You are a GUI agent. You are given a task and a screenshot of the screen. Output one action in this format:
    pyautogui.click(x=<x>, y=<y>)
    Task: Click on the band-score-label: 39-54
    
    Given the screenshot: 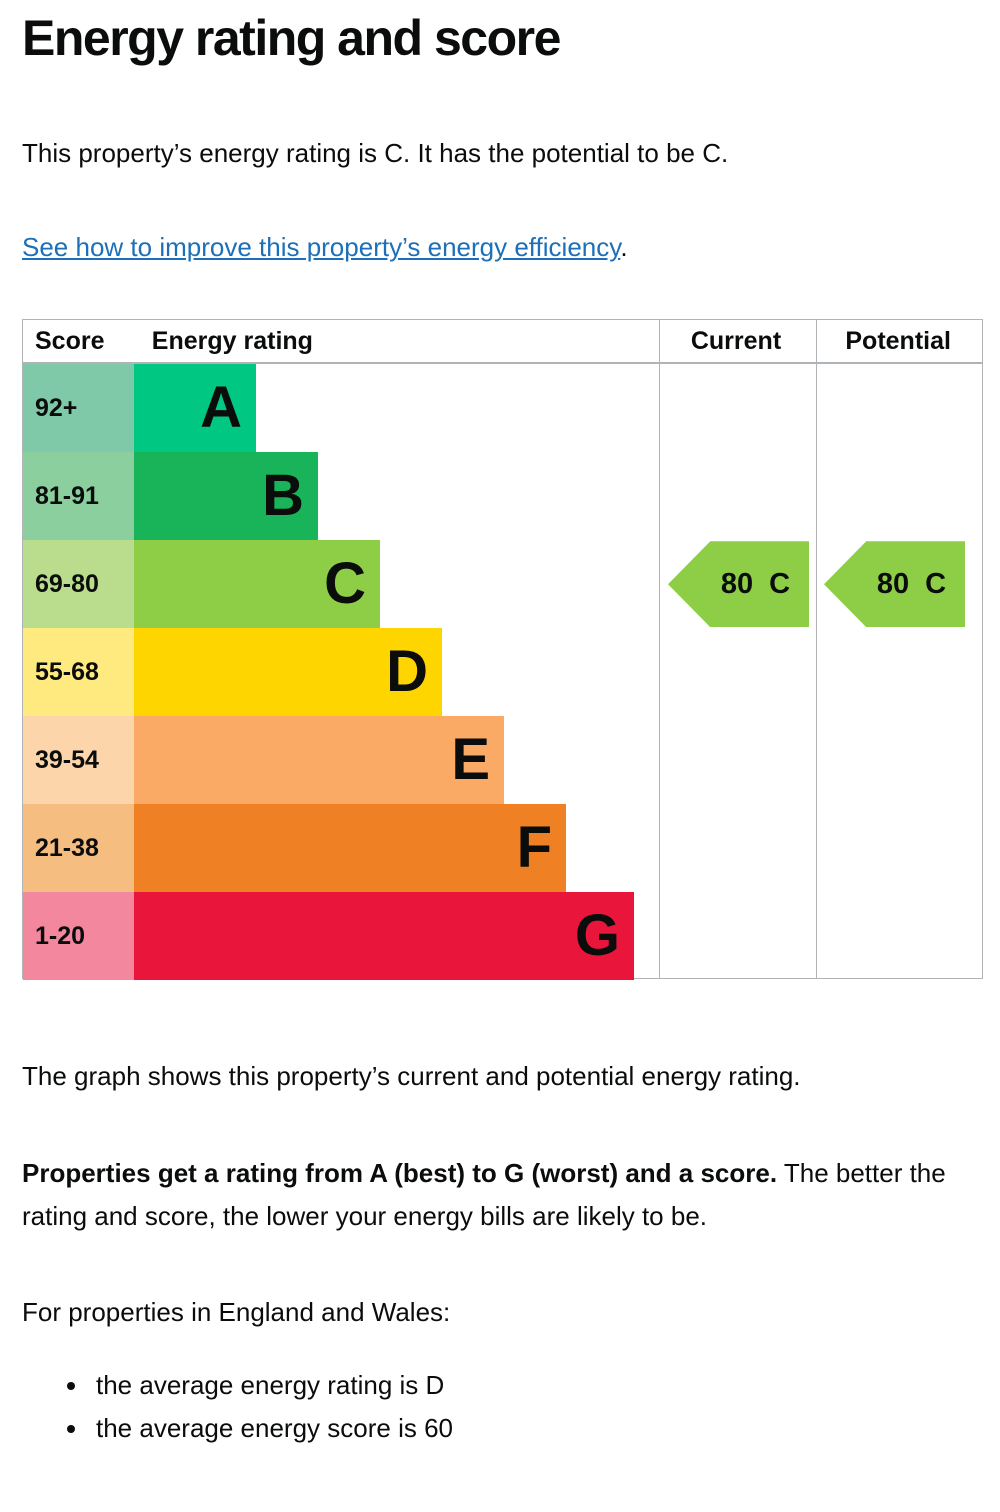 What is the action you would take?
    pyautogui.click(x=67, y=759)
    